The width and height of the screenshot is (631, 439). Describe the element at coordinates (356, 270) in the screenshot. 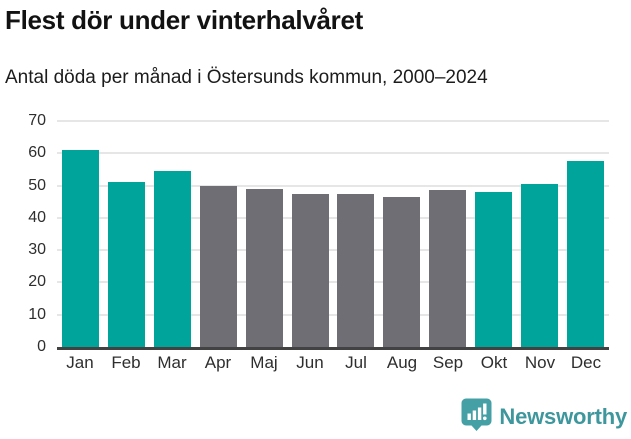

I see `bar-jul` at that location.